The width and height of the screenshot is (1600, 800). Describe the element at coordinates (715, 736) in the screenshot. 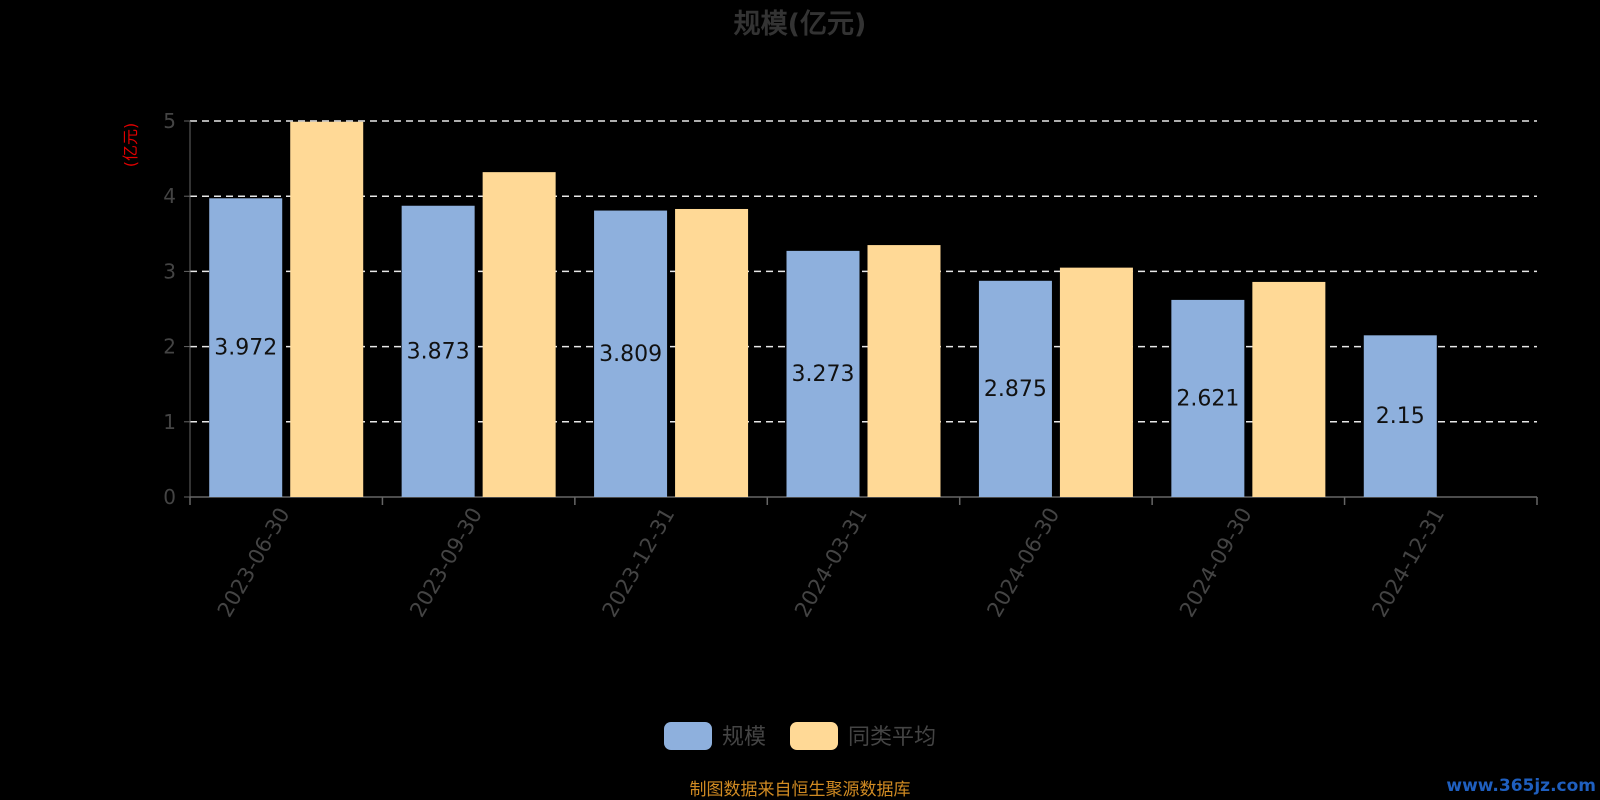

I see `legend-item: 规模` at that location.